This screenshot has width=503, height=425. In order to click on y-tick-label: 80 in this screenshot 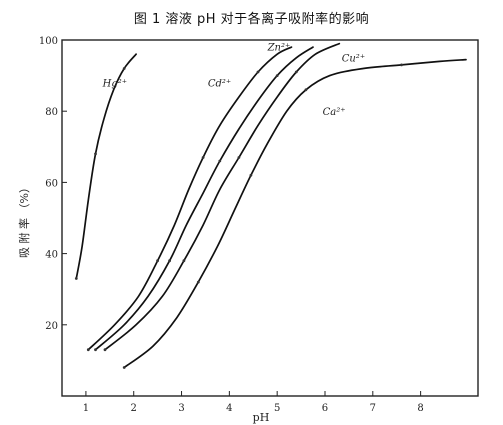, I will do `click(51, 112)`.